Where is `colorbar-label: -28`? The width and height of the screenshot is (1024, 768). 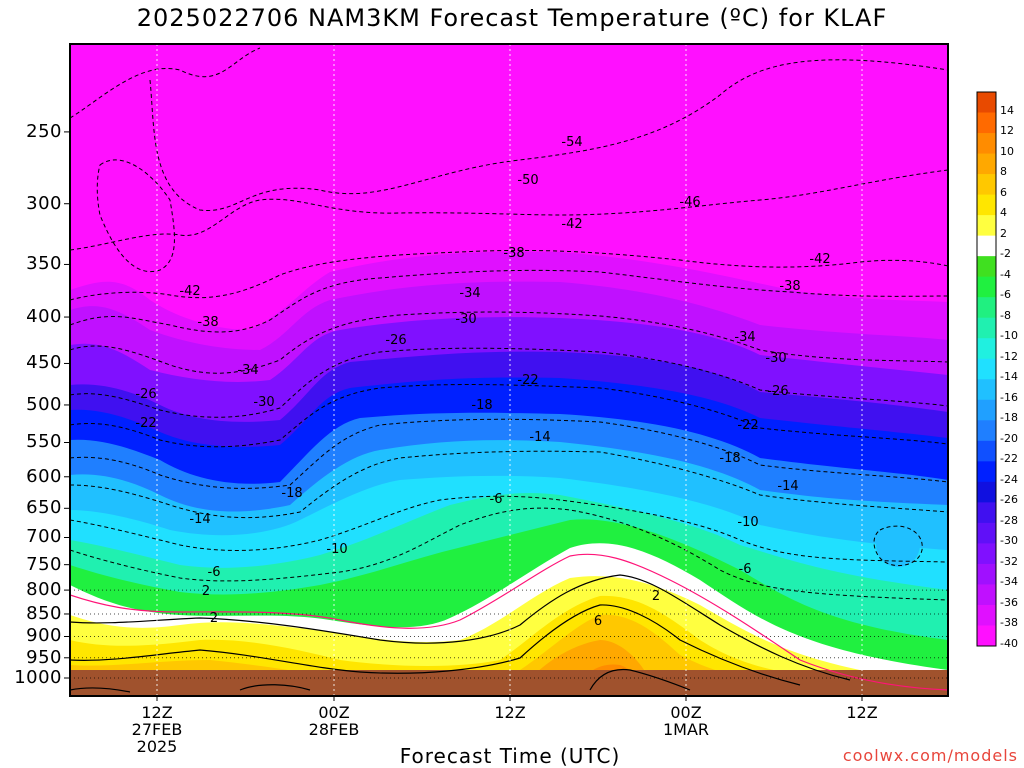
colorbar-label: -28 is located at coordinates (1009, 520).